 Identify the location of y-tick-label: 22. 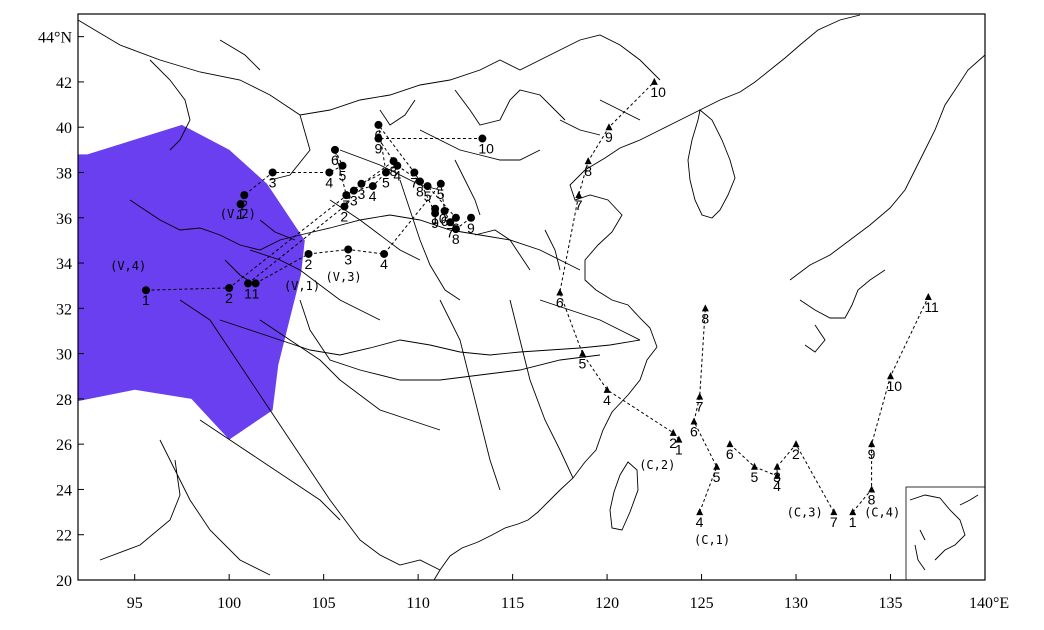
(64, 536).